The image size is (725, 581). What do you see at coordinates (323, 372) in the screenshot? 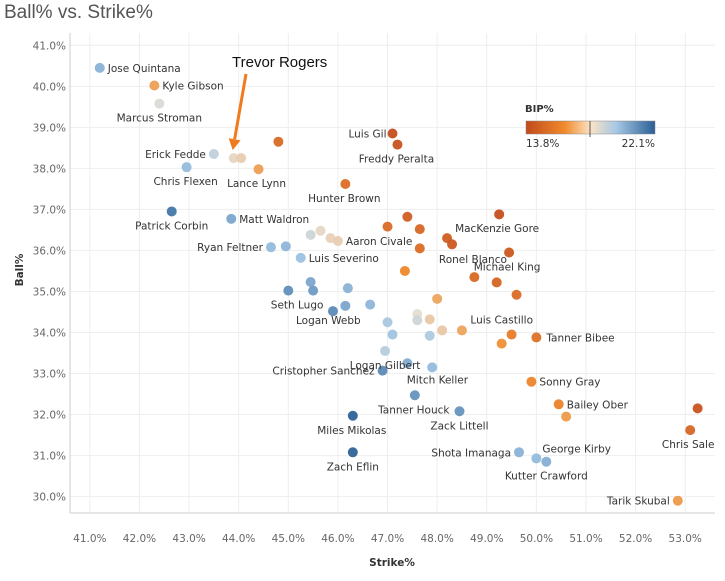
I see `point-label: Cristopher Sanchez` at bounding box center [323, 372].